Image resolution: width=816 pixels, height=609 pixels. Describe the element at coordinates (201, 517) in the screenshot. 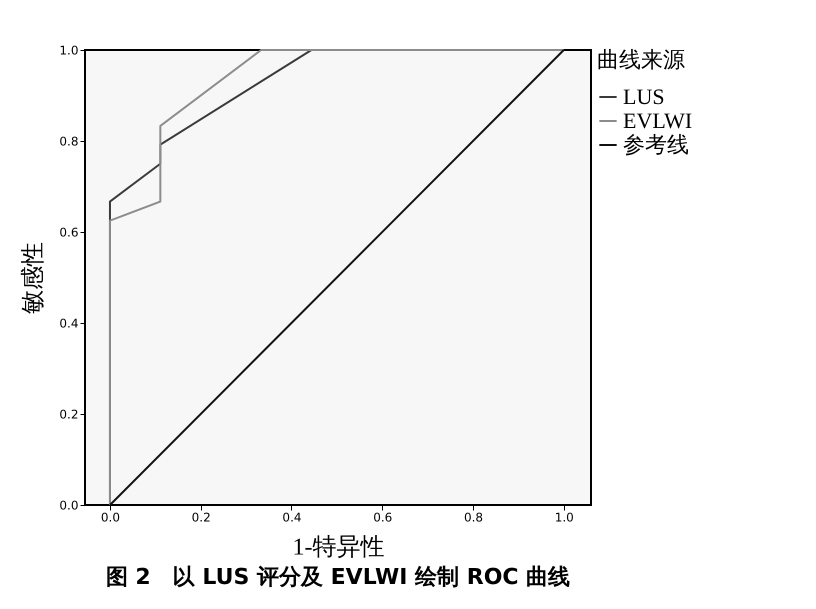

I see `x-tick-label: 0.2` at that location.